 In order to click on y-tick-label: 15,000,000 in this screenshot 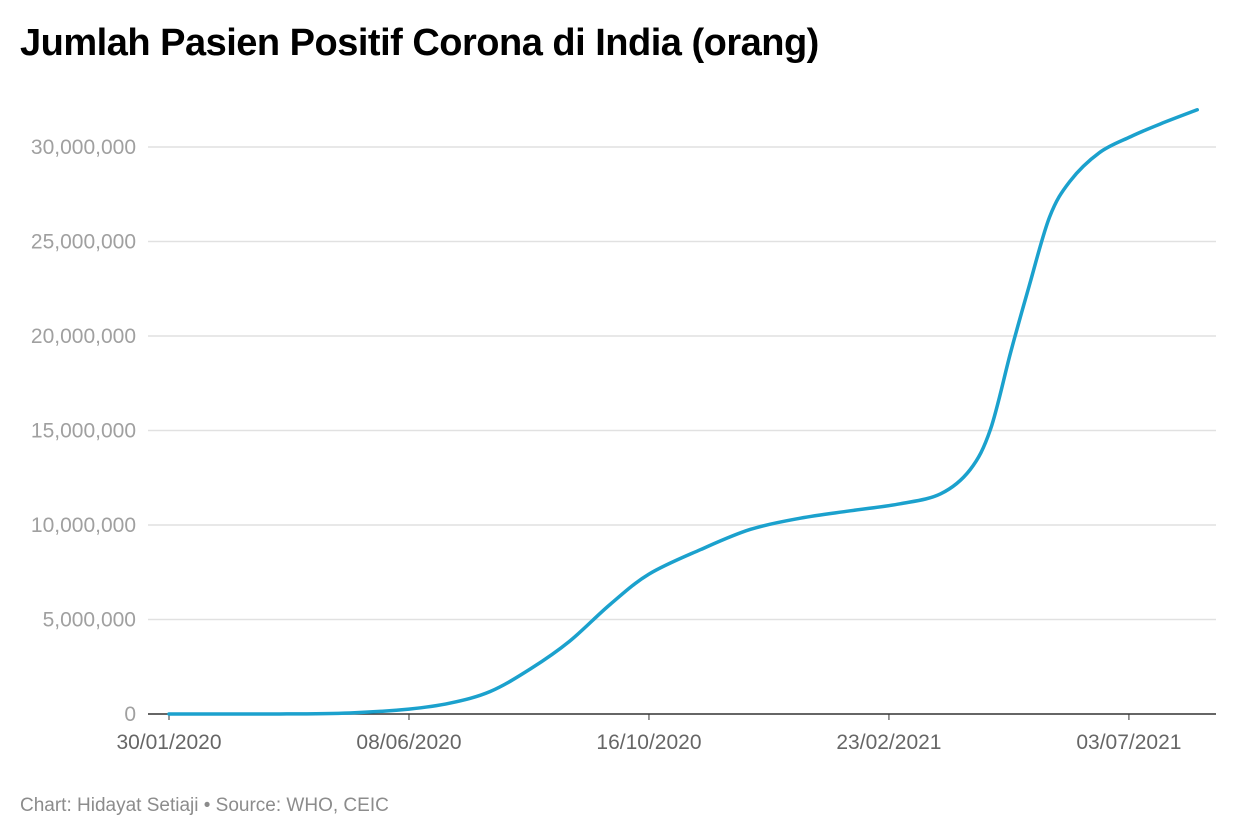, I will do `click(83, 431)`.